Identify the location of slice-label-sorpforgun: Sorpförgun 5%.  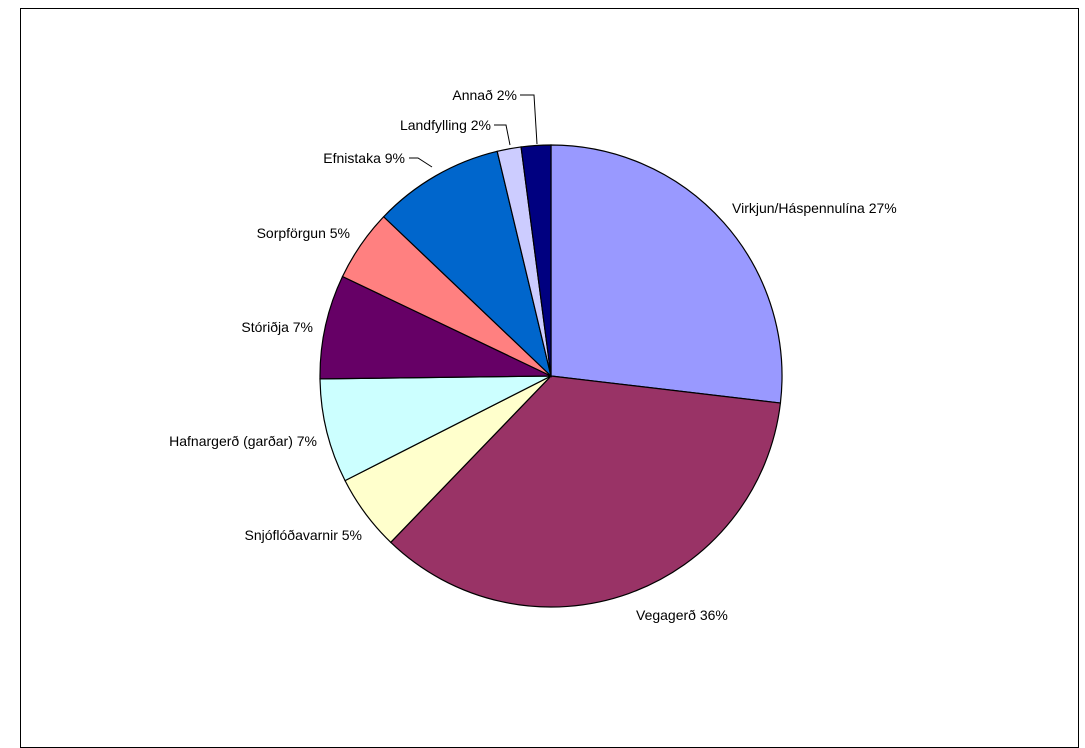
(303, 233).